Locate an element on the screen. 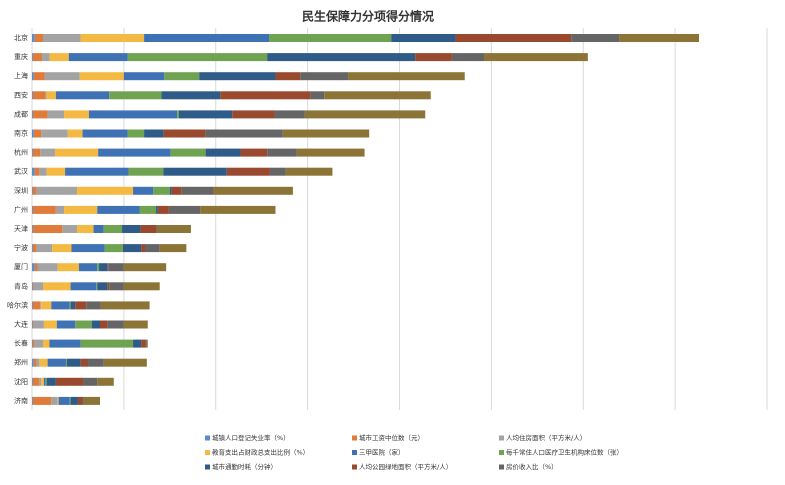  legend-label: 三甲医院（家） is located at coordinates (382, 452).